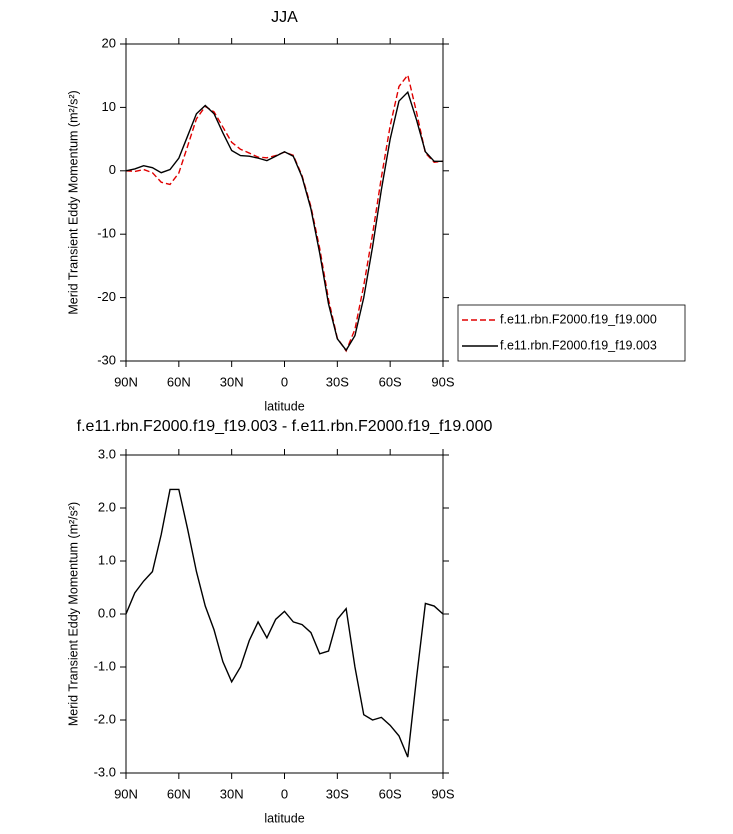  I want to click on y-tick-label: 2.0, so click(107, 506).